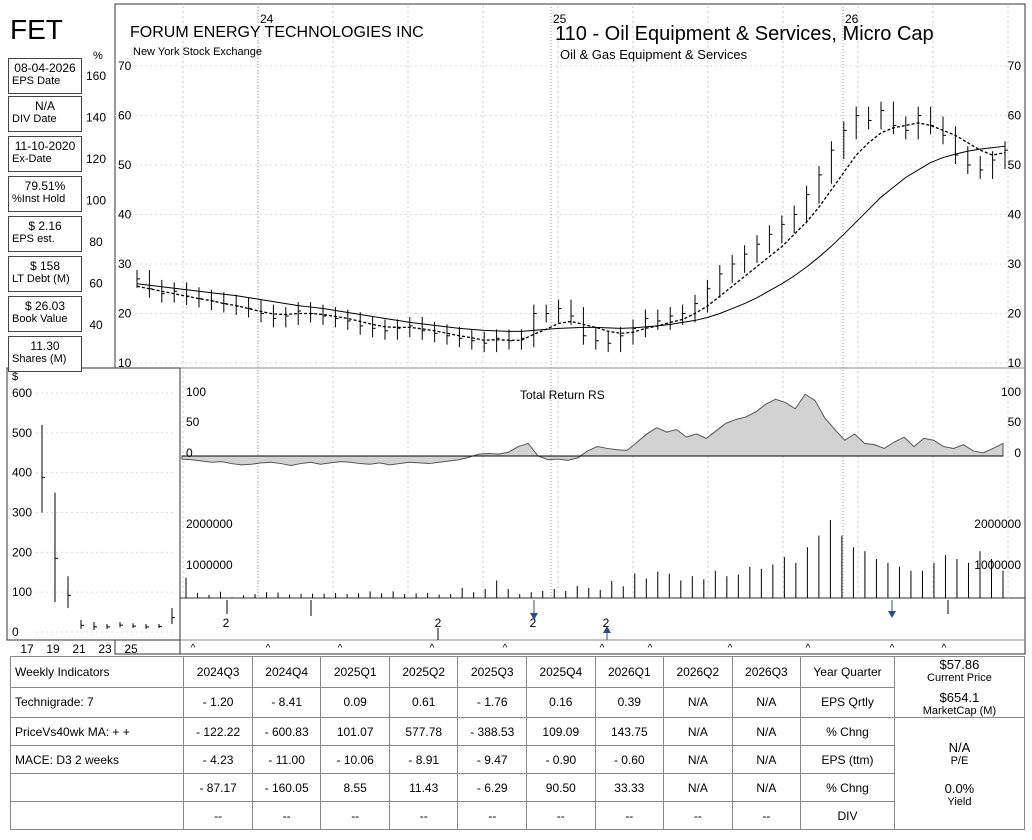 The width and height of the screenshot is (1032, 840). What do you see at coordinates (96, 284) in the screenshot?
I see `pct-tick-label: 60` at bounding box center [96, 284].